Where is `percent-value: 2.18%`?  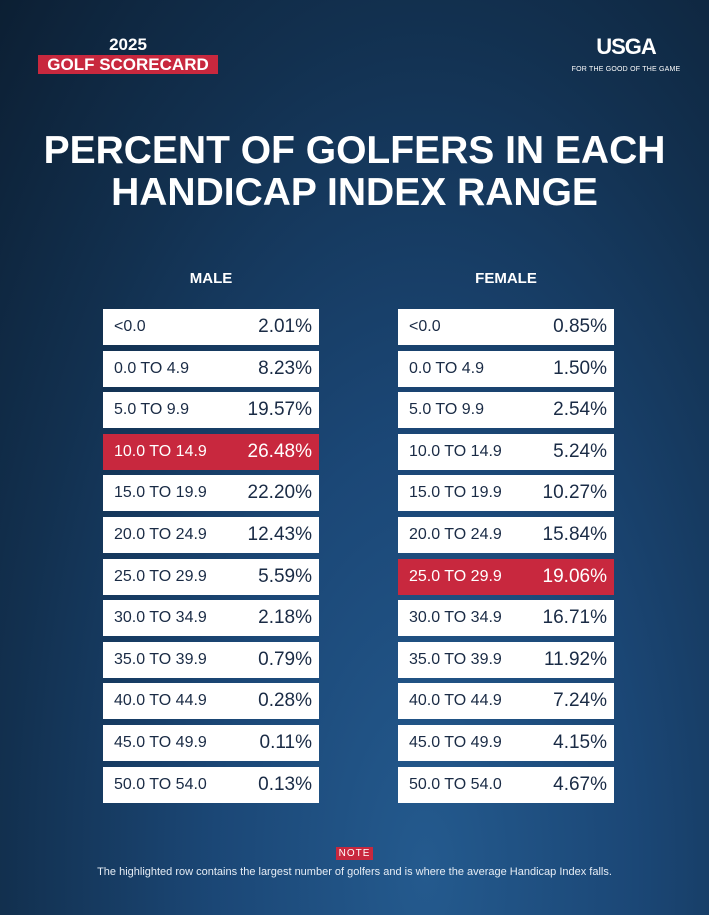 percent-value: 2.18% is located at coordinates (285, 618).